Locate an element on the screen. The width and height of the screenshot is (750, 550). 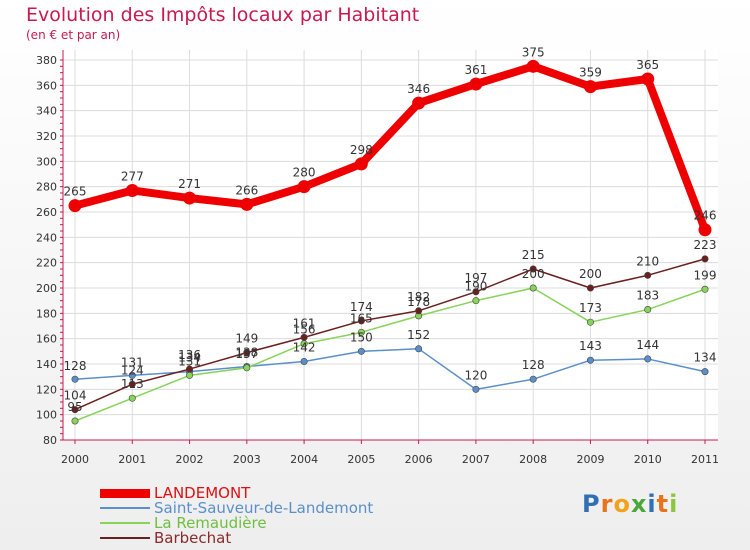
y-tick-label: 80 is located at coordinates (50, 440).